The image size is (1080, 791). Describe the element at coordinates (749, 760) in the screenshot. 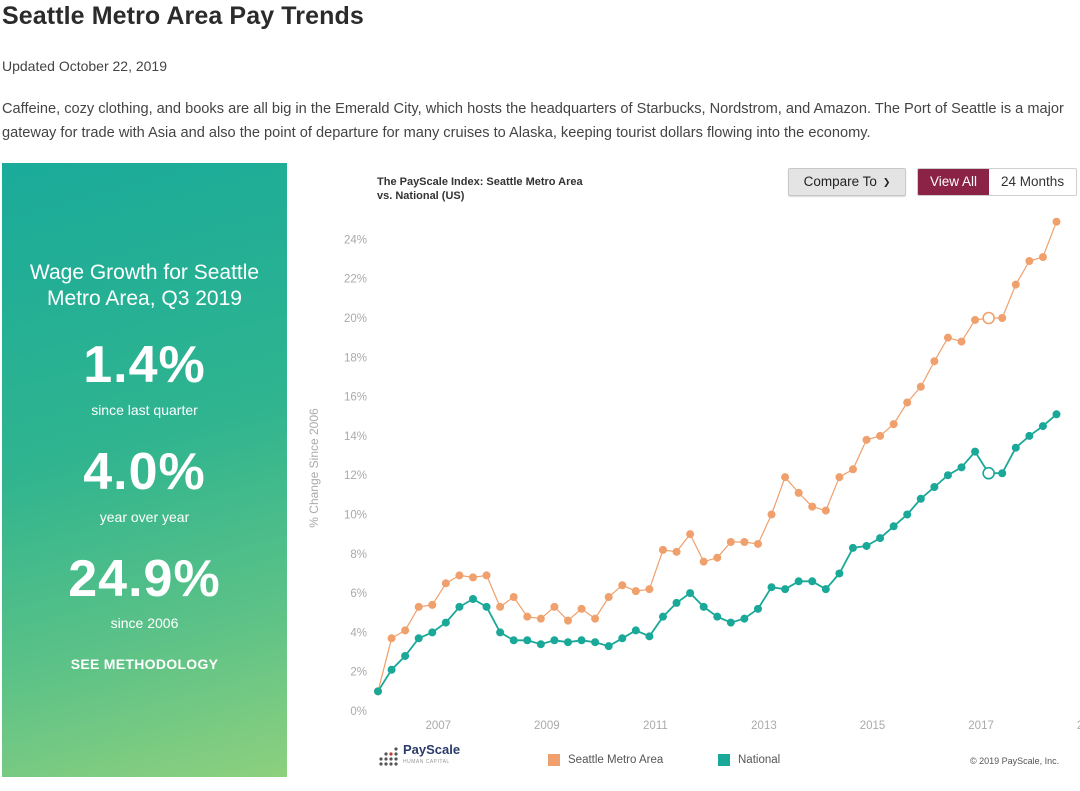

I see `legend-national: National` at that location.